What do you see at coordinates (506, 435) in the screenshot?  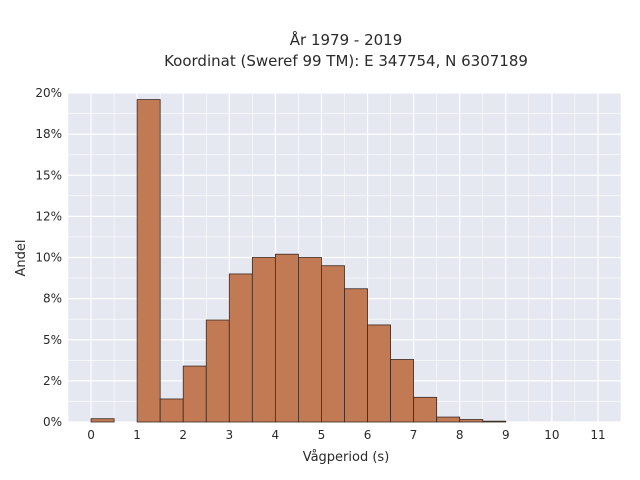 I see `x-tick-label: 9` at bounding box center [506, 435].